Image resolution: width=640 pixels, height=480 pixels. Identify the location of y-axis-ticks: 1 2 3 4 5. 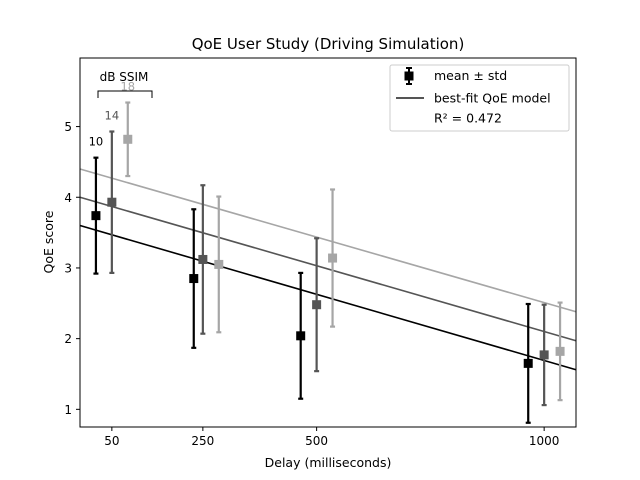
(72, 268).